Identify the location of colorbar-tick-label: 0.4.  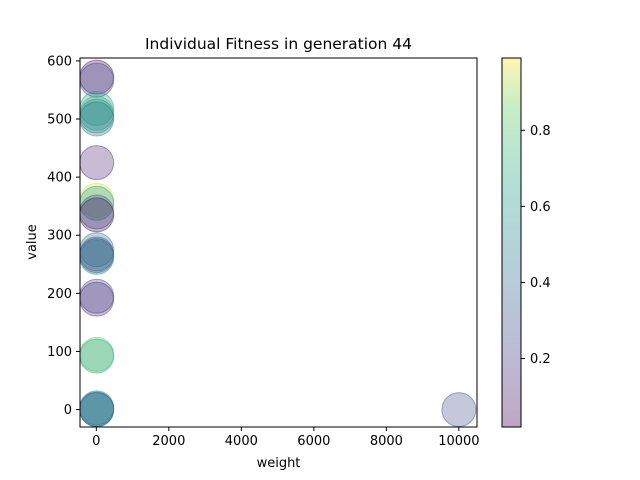
(540, 283).